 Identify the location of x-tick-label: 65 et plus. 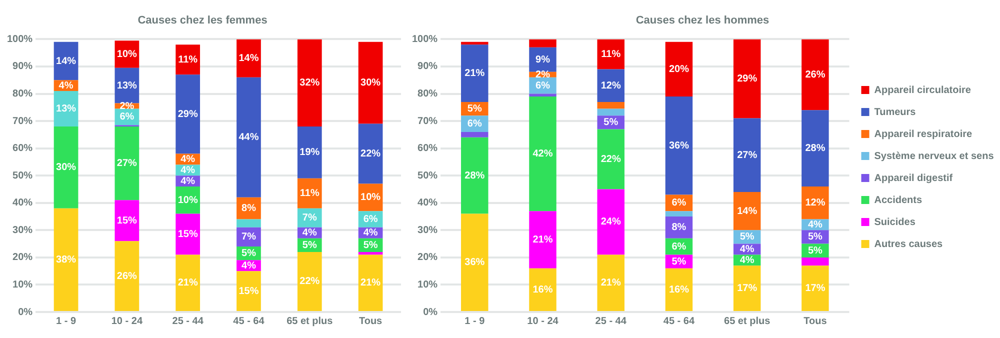
(747, 321).